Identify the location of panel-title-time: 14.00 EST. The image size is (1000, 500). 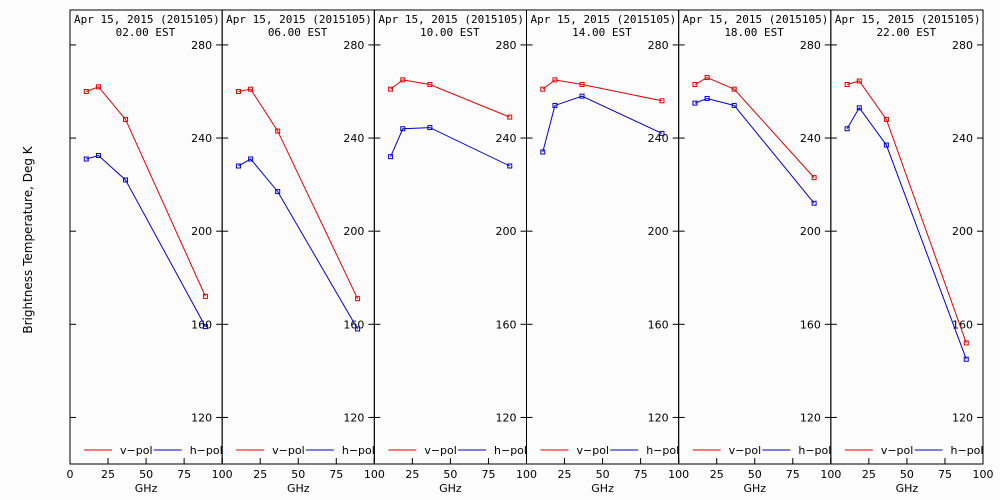
(602, 32).